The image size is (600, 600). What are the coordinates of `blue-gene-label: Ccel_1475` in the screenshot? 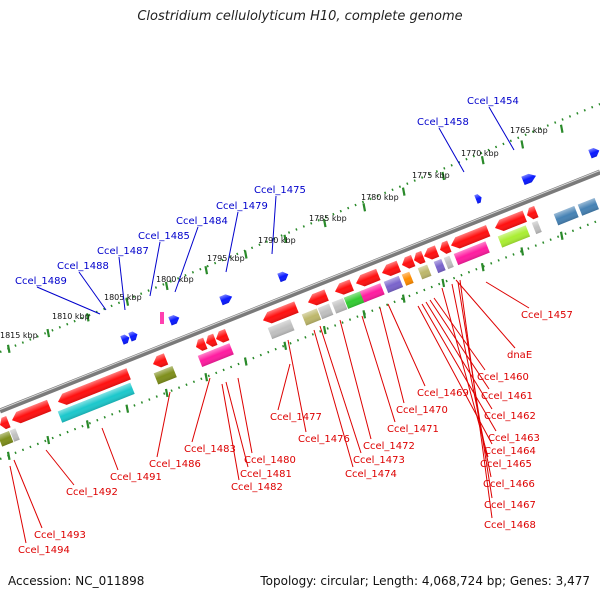 It's located at (280, 190).